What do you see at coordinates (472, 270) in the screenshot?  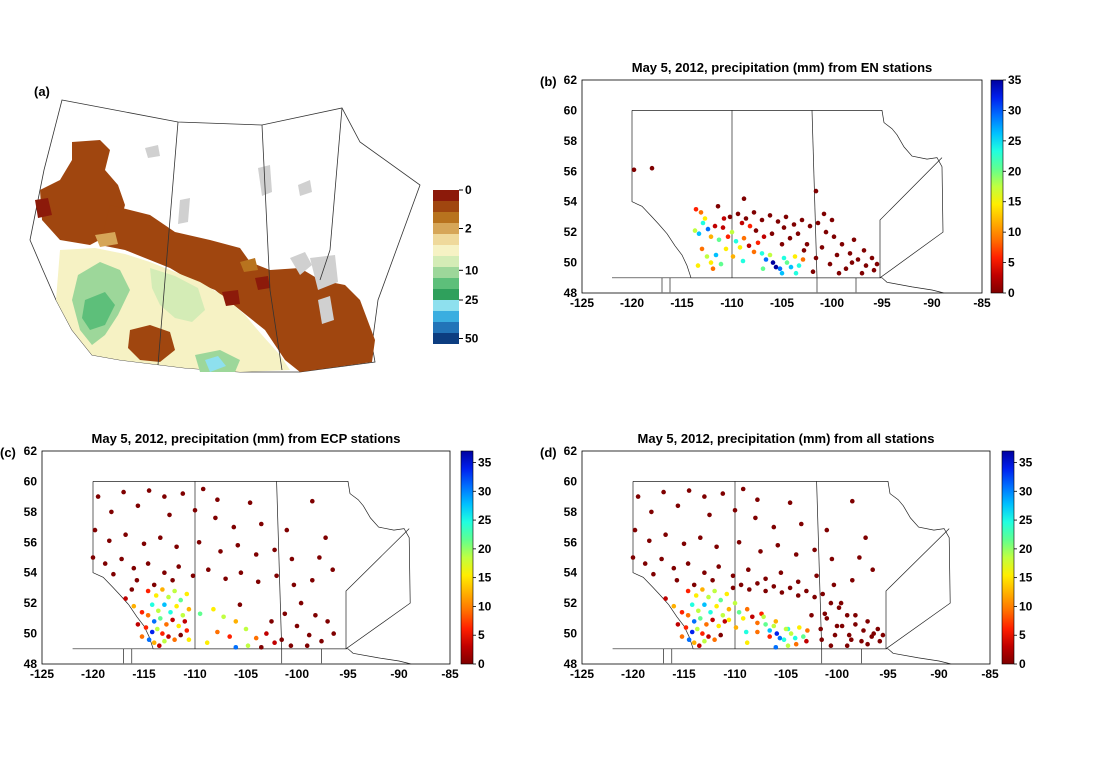 I see `legend-a-label: 10` at bounding box center [472, 270].